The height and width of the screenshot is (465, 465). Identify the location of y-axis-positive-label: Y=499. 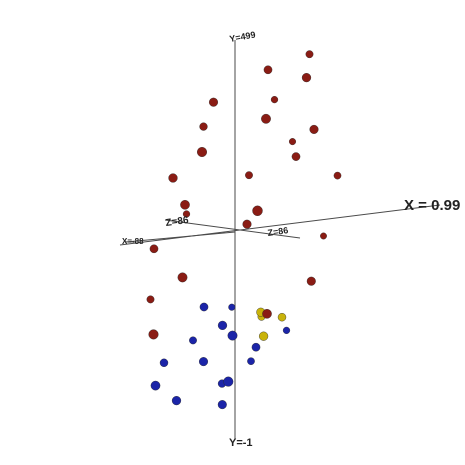
(243, 37).